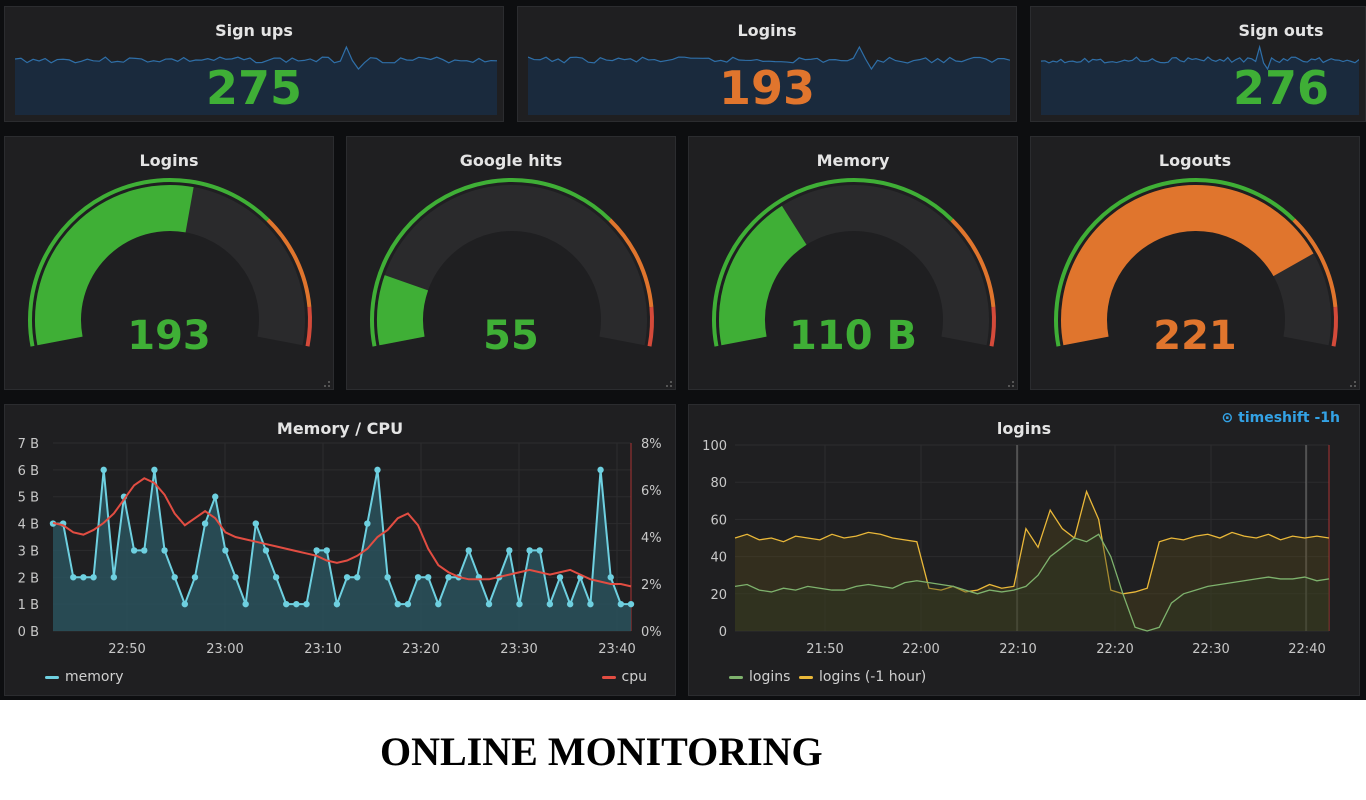  What do you see at coordinates (340, 428) in the screenshot?
I see `panel-title: Memory / CPU` at bounding box center [340, 428].